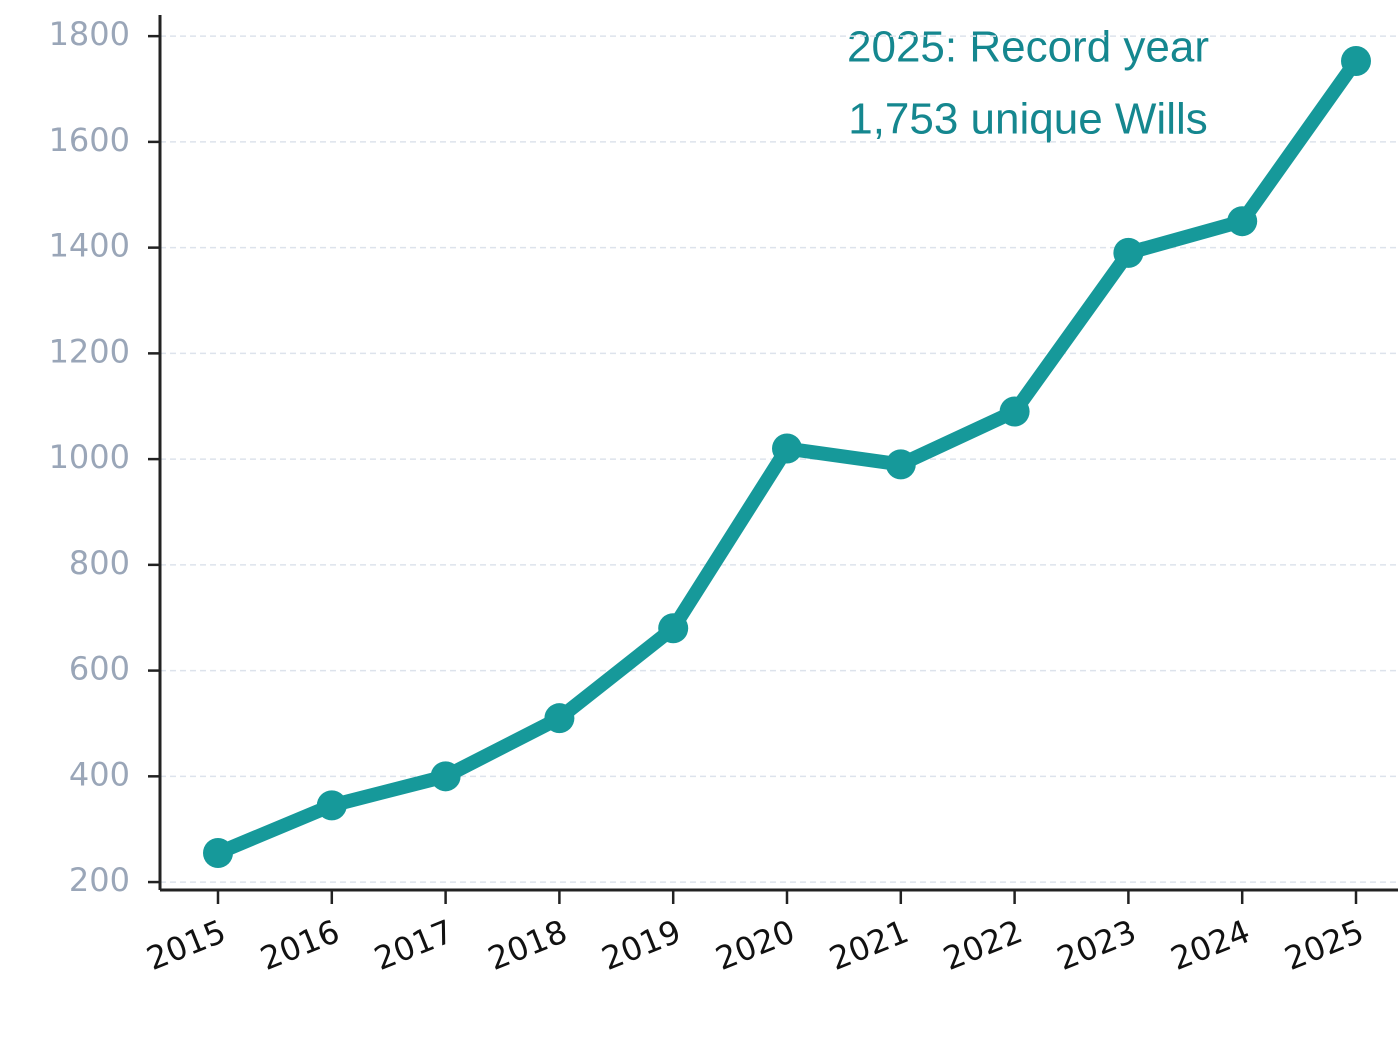 The width and height of the screenshot is (1398, 1037). Describe the element at coordinates (641, 945) in the screenshot. I see `x-tick-label: 2019` at that location.